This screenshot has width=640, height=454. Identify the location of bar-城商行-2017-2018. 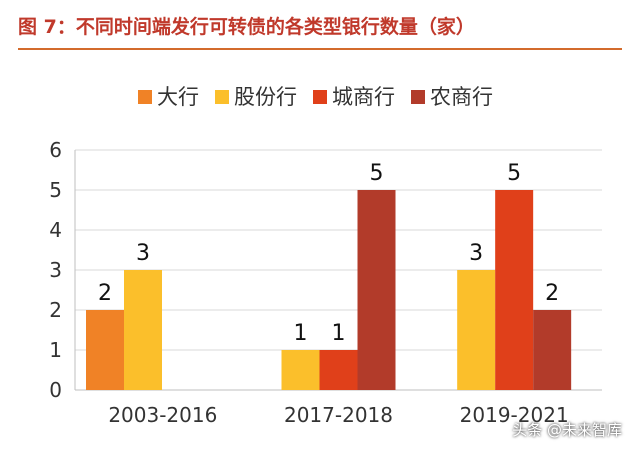
(338, 370).